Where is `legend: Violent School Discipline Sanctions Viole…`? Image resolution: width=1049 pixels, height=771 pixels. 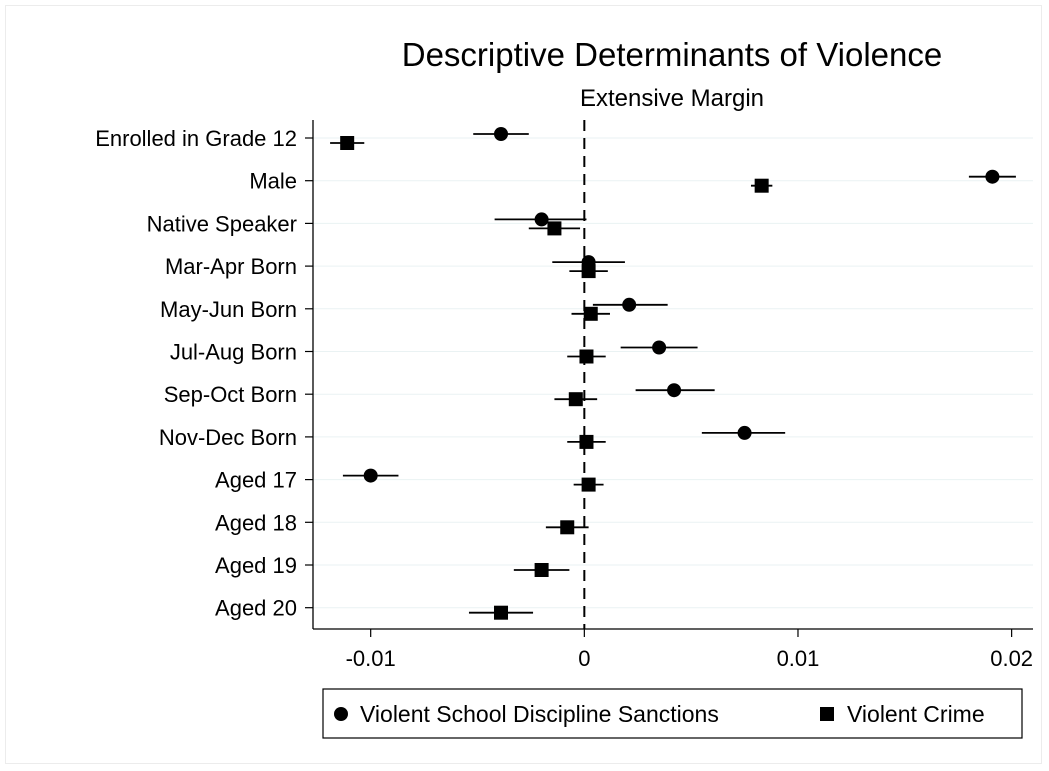
legend: Violent School Discipline Sanctions Viole… is located at coordinates (672, 713).